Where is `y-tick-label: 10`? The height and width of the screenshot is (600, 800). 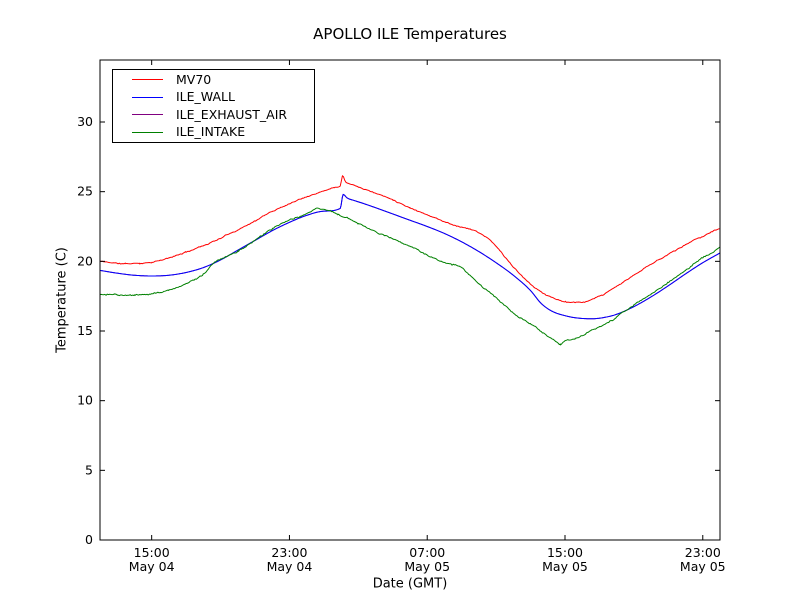 y-tick-label: 10 is located at coordinates (85, 400).